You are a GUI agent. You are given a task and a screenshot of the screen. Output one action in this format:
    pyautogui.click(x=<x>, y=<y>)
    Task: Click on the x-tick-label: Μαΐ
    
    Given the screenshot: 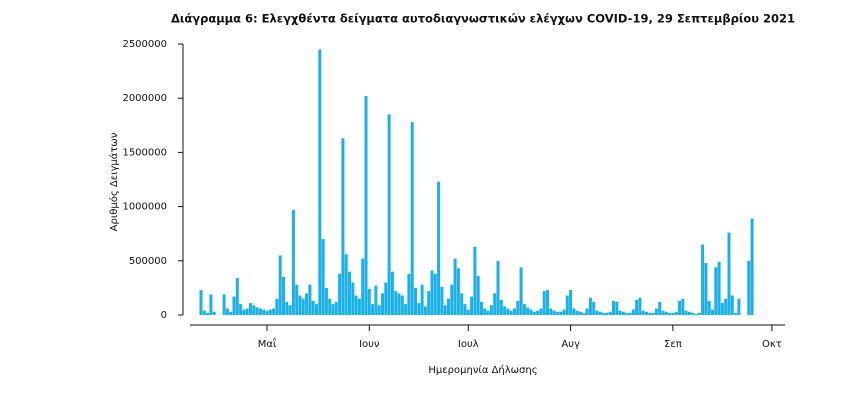 What is the action you would take?
    pyautogui.click(x=267, y=343)
    